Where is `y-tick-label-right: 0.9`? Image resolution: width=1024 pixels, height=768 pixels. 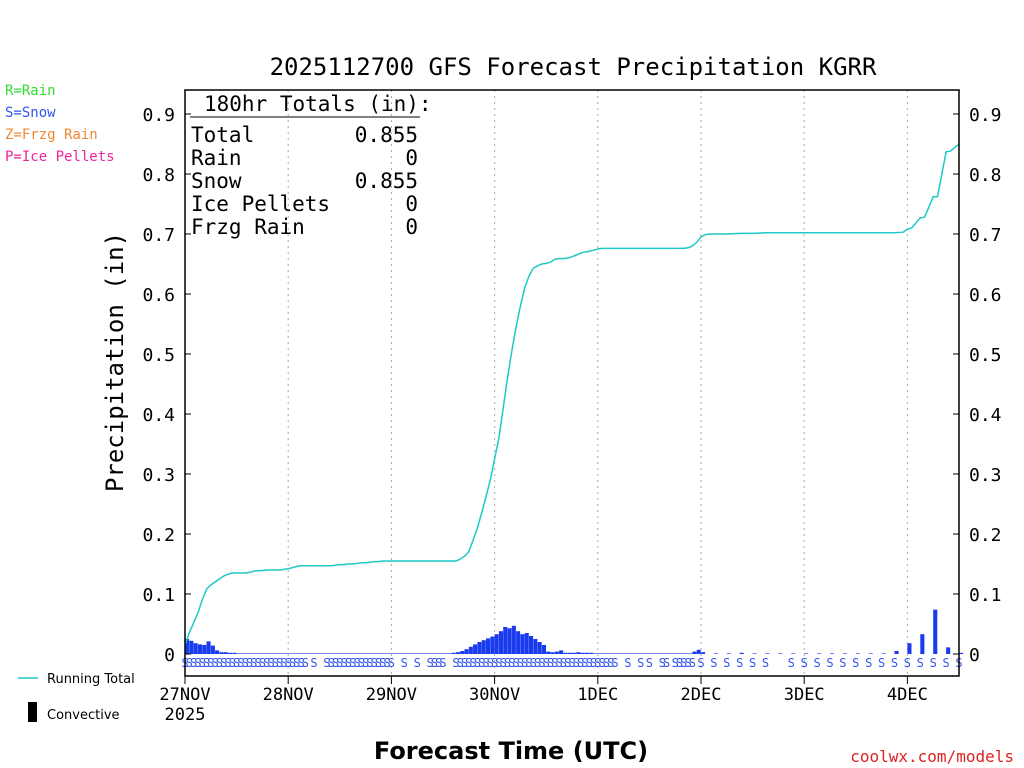
y-tick-label-right: 0.9 is located at coordinates (985, 115).